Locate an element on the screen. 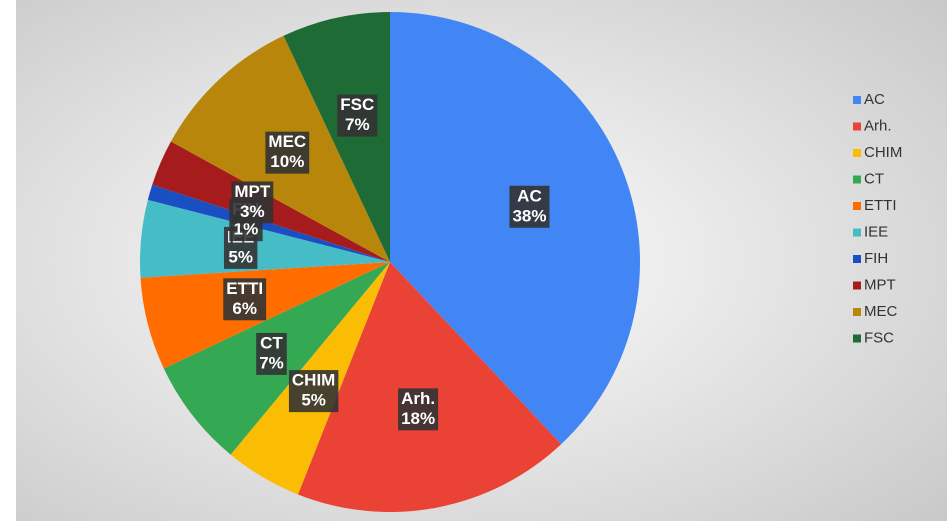  legend-label: ETTI is located at coordinates (880, 205).